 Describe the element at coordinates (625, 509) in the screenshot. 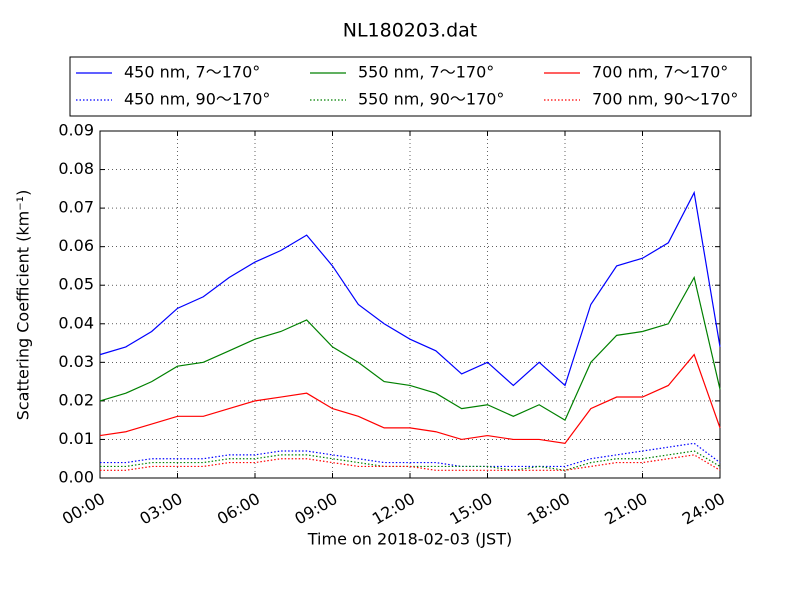

I see `x-tick-label: 21:00` at that location.